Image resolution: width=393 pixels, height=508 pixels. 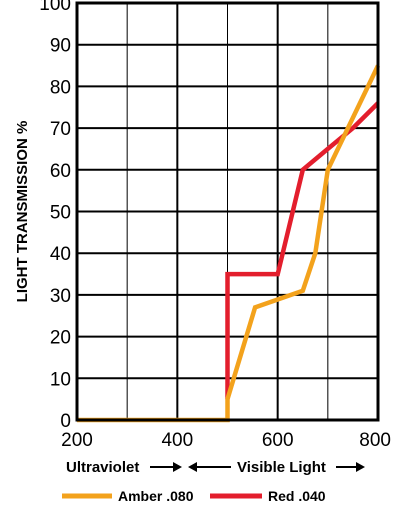 I want to click on y-tick-label: 20, so click(x=60, y=338).